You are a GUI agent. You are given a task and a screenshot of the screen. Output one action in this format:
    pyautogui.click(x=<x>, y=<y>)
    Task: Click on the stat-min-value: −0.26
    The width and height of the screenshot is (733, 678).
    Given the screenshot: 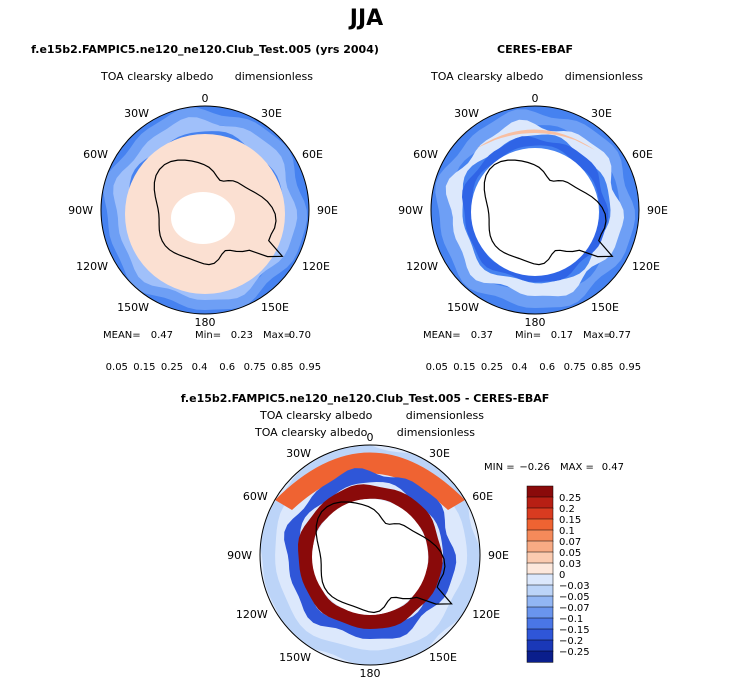 What is the action you would take?
    pyautogui.click(x=534, y=467)
    